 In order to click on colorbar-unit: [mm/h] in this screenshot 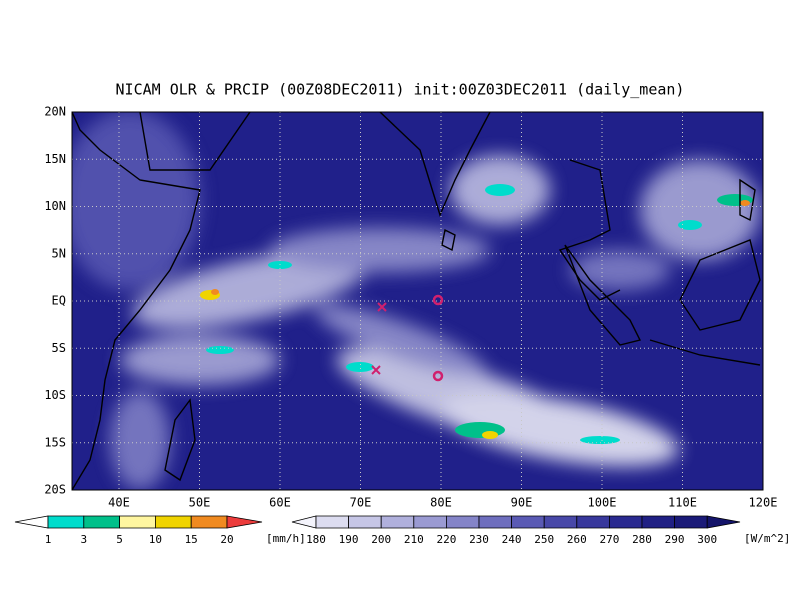, I will do `click(286, 538)`.